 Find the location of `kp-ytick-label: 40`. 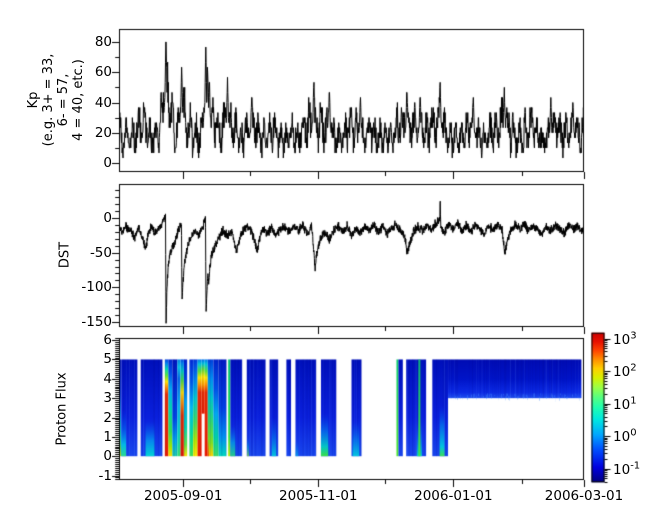

kp-ytick-label: 40 is located at coordinates (103, 102).